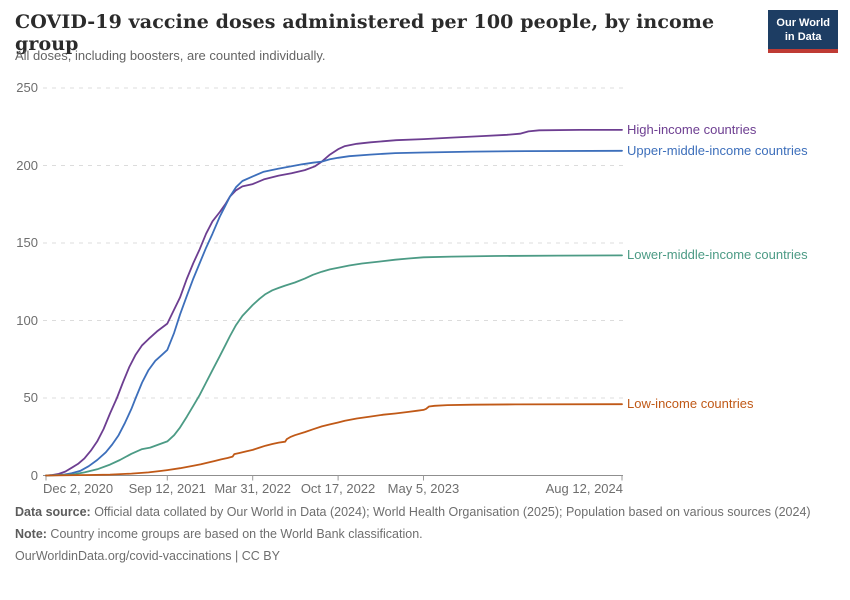  Describe the element at coordinates (584, 488) in the screenshot. I see `x-axis-label: Aug 12, 2024` at that location.